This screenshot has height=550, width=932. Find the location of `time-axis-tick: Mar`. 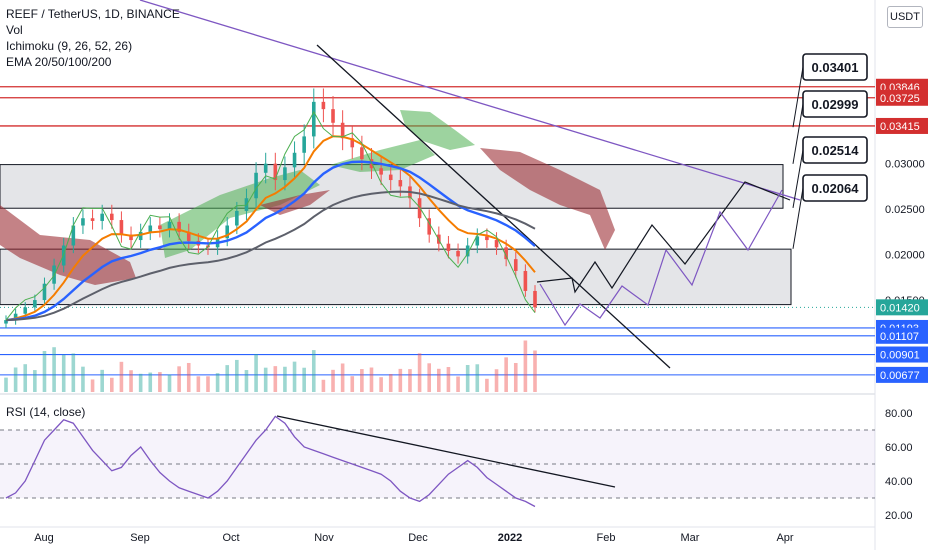

time-axis-tick: Mar is located at coordinates (690, 538).